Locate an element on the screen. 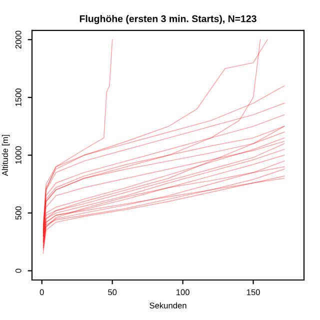 The image size is (320, 320). y-axis-title: Altitude [m] is located at coordinates (6, 155).